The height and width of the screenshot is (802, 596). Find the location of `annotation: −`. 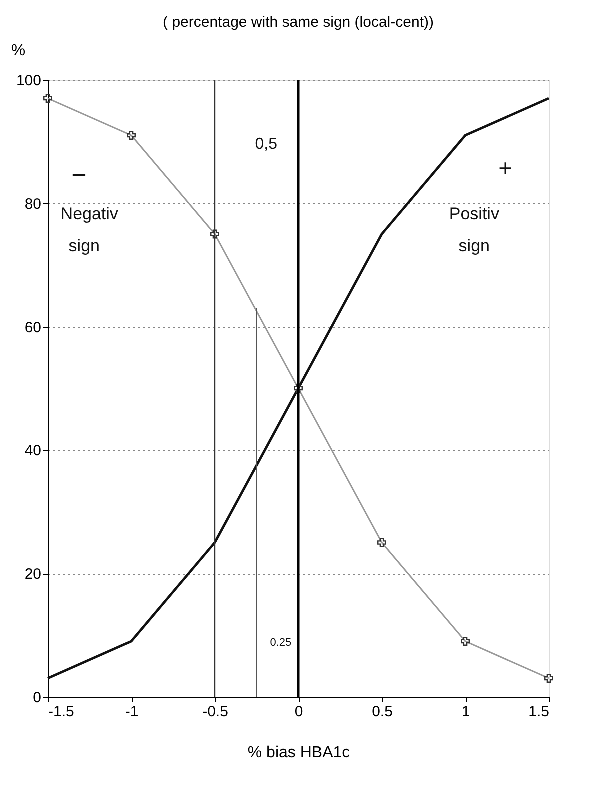

annotation: − is located at coordinates (79, 175).